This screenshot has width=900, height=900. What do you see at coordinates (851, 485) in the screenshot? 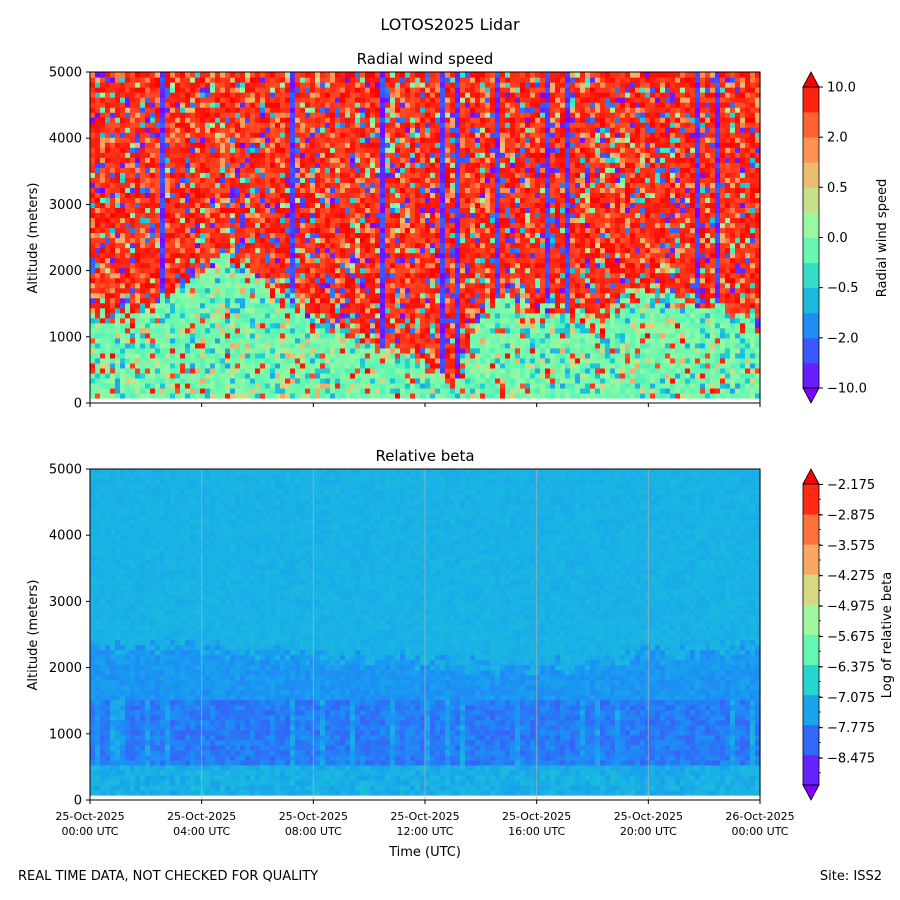
I see `colorbar-tick-label: −2.175` at bounding box center [851, 485].